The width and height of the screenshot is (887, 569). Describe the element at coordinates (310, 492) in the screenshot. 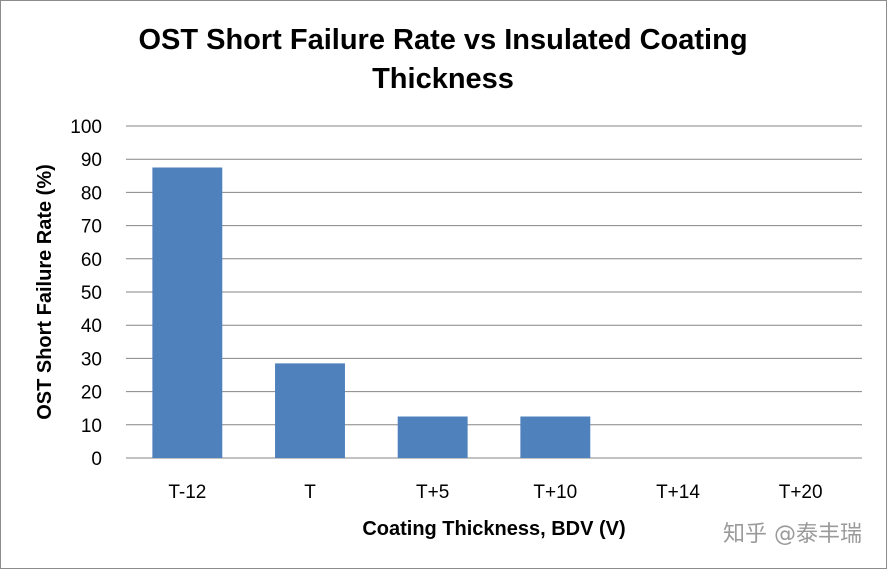

I see `x-tick-label: T` at that location.